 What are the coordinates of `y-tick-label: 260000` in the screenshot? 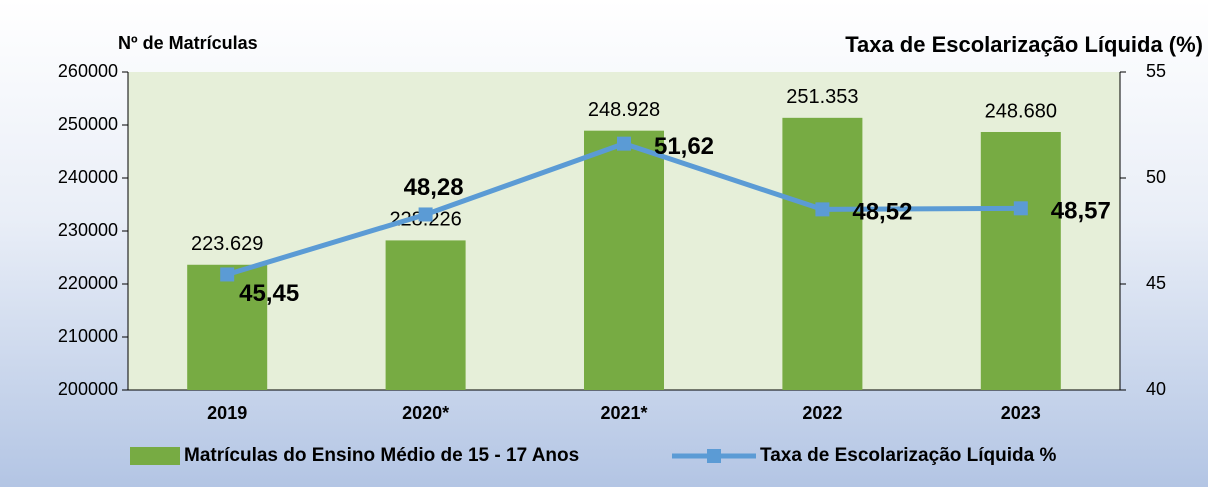 It's located at (88, 71).